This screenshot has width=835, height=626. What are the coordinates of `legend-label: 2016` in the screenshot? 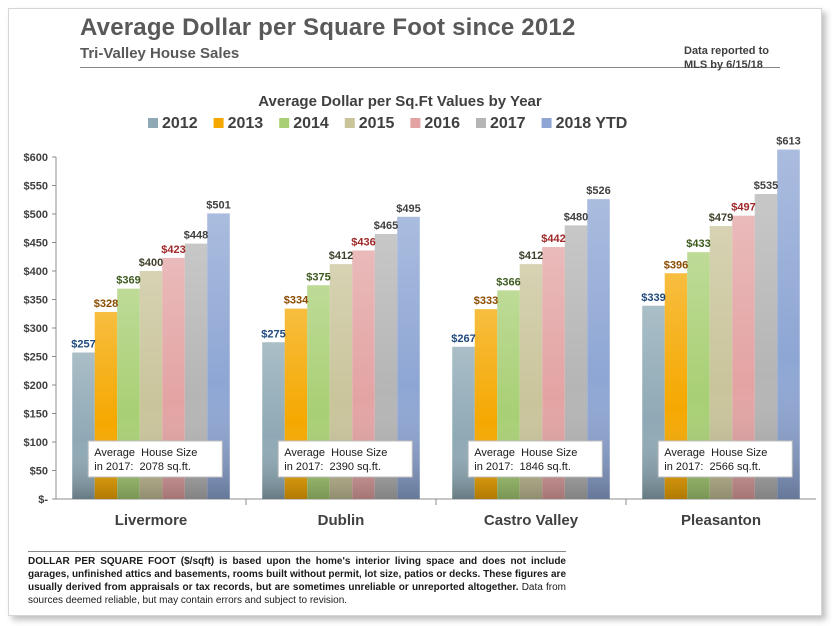 It's located at (442, 123).